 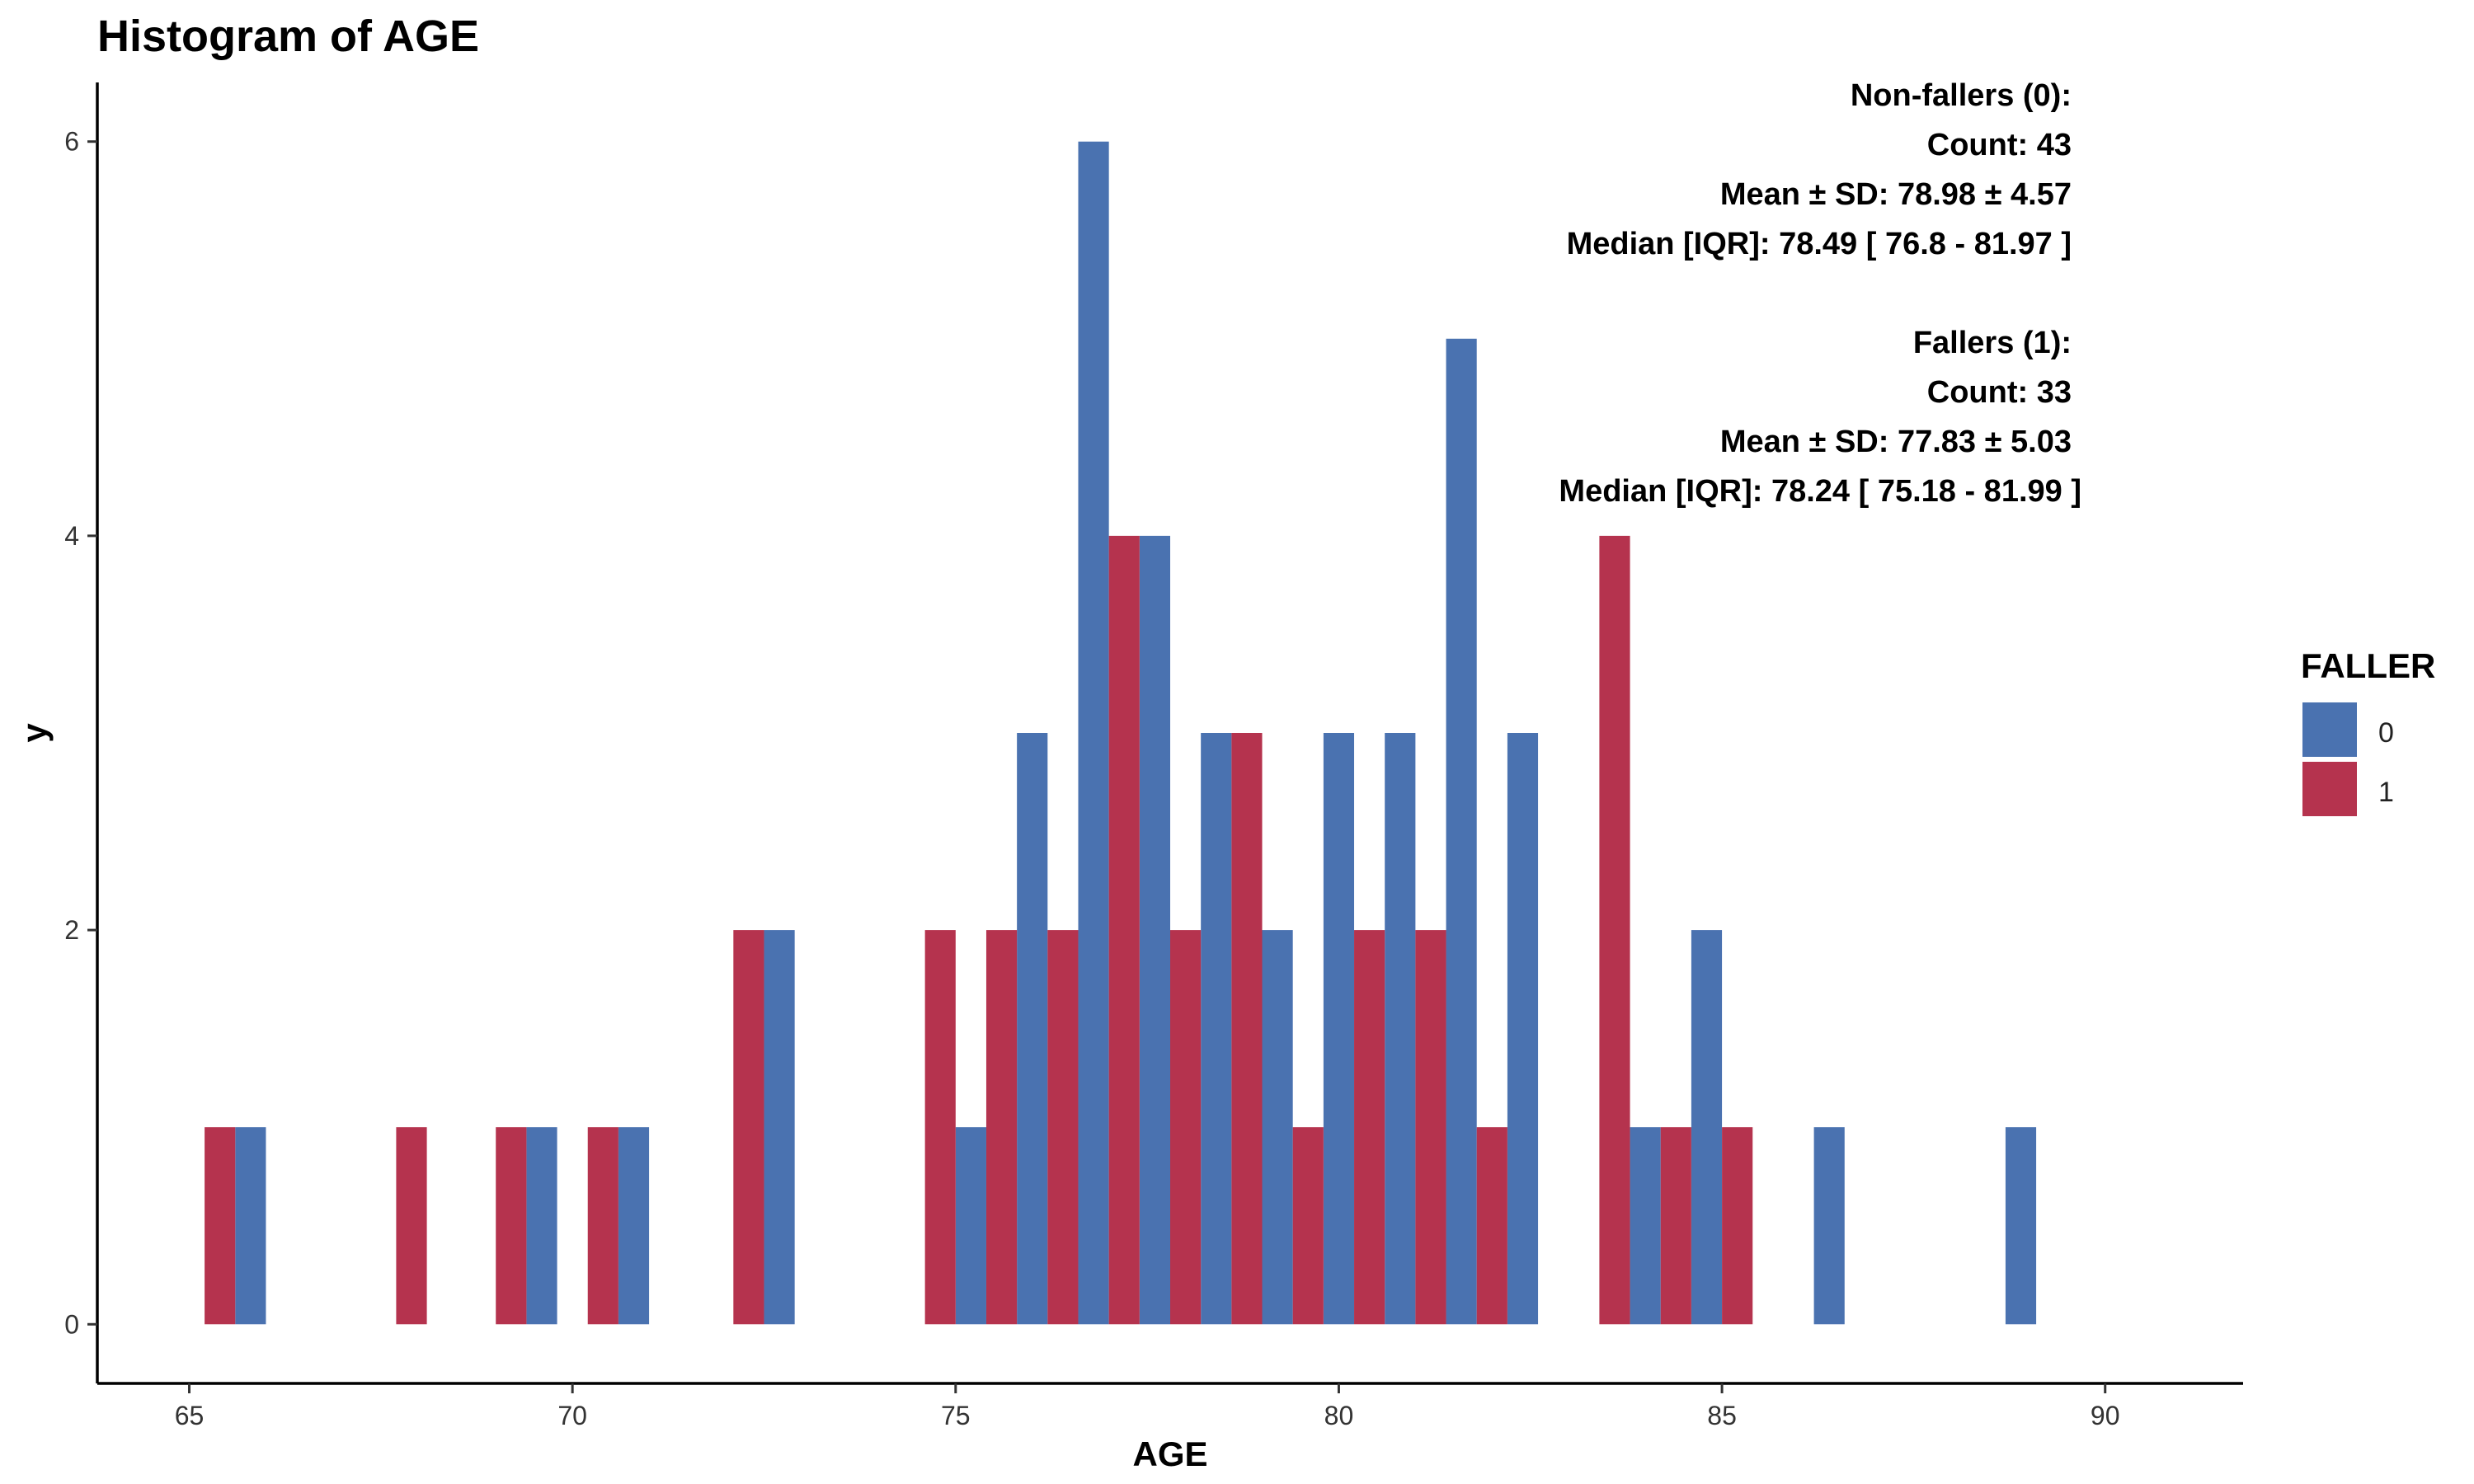 What do you see at coordinates (34, 733) in the screenshot?
I see `y-axis-title: y` at bounding box center [34, 733].